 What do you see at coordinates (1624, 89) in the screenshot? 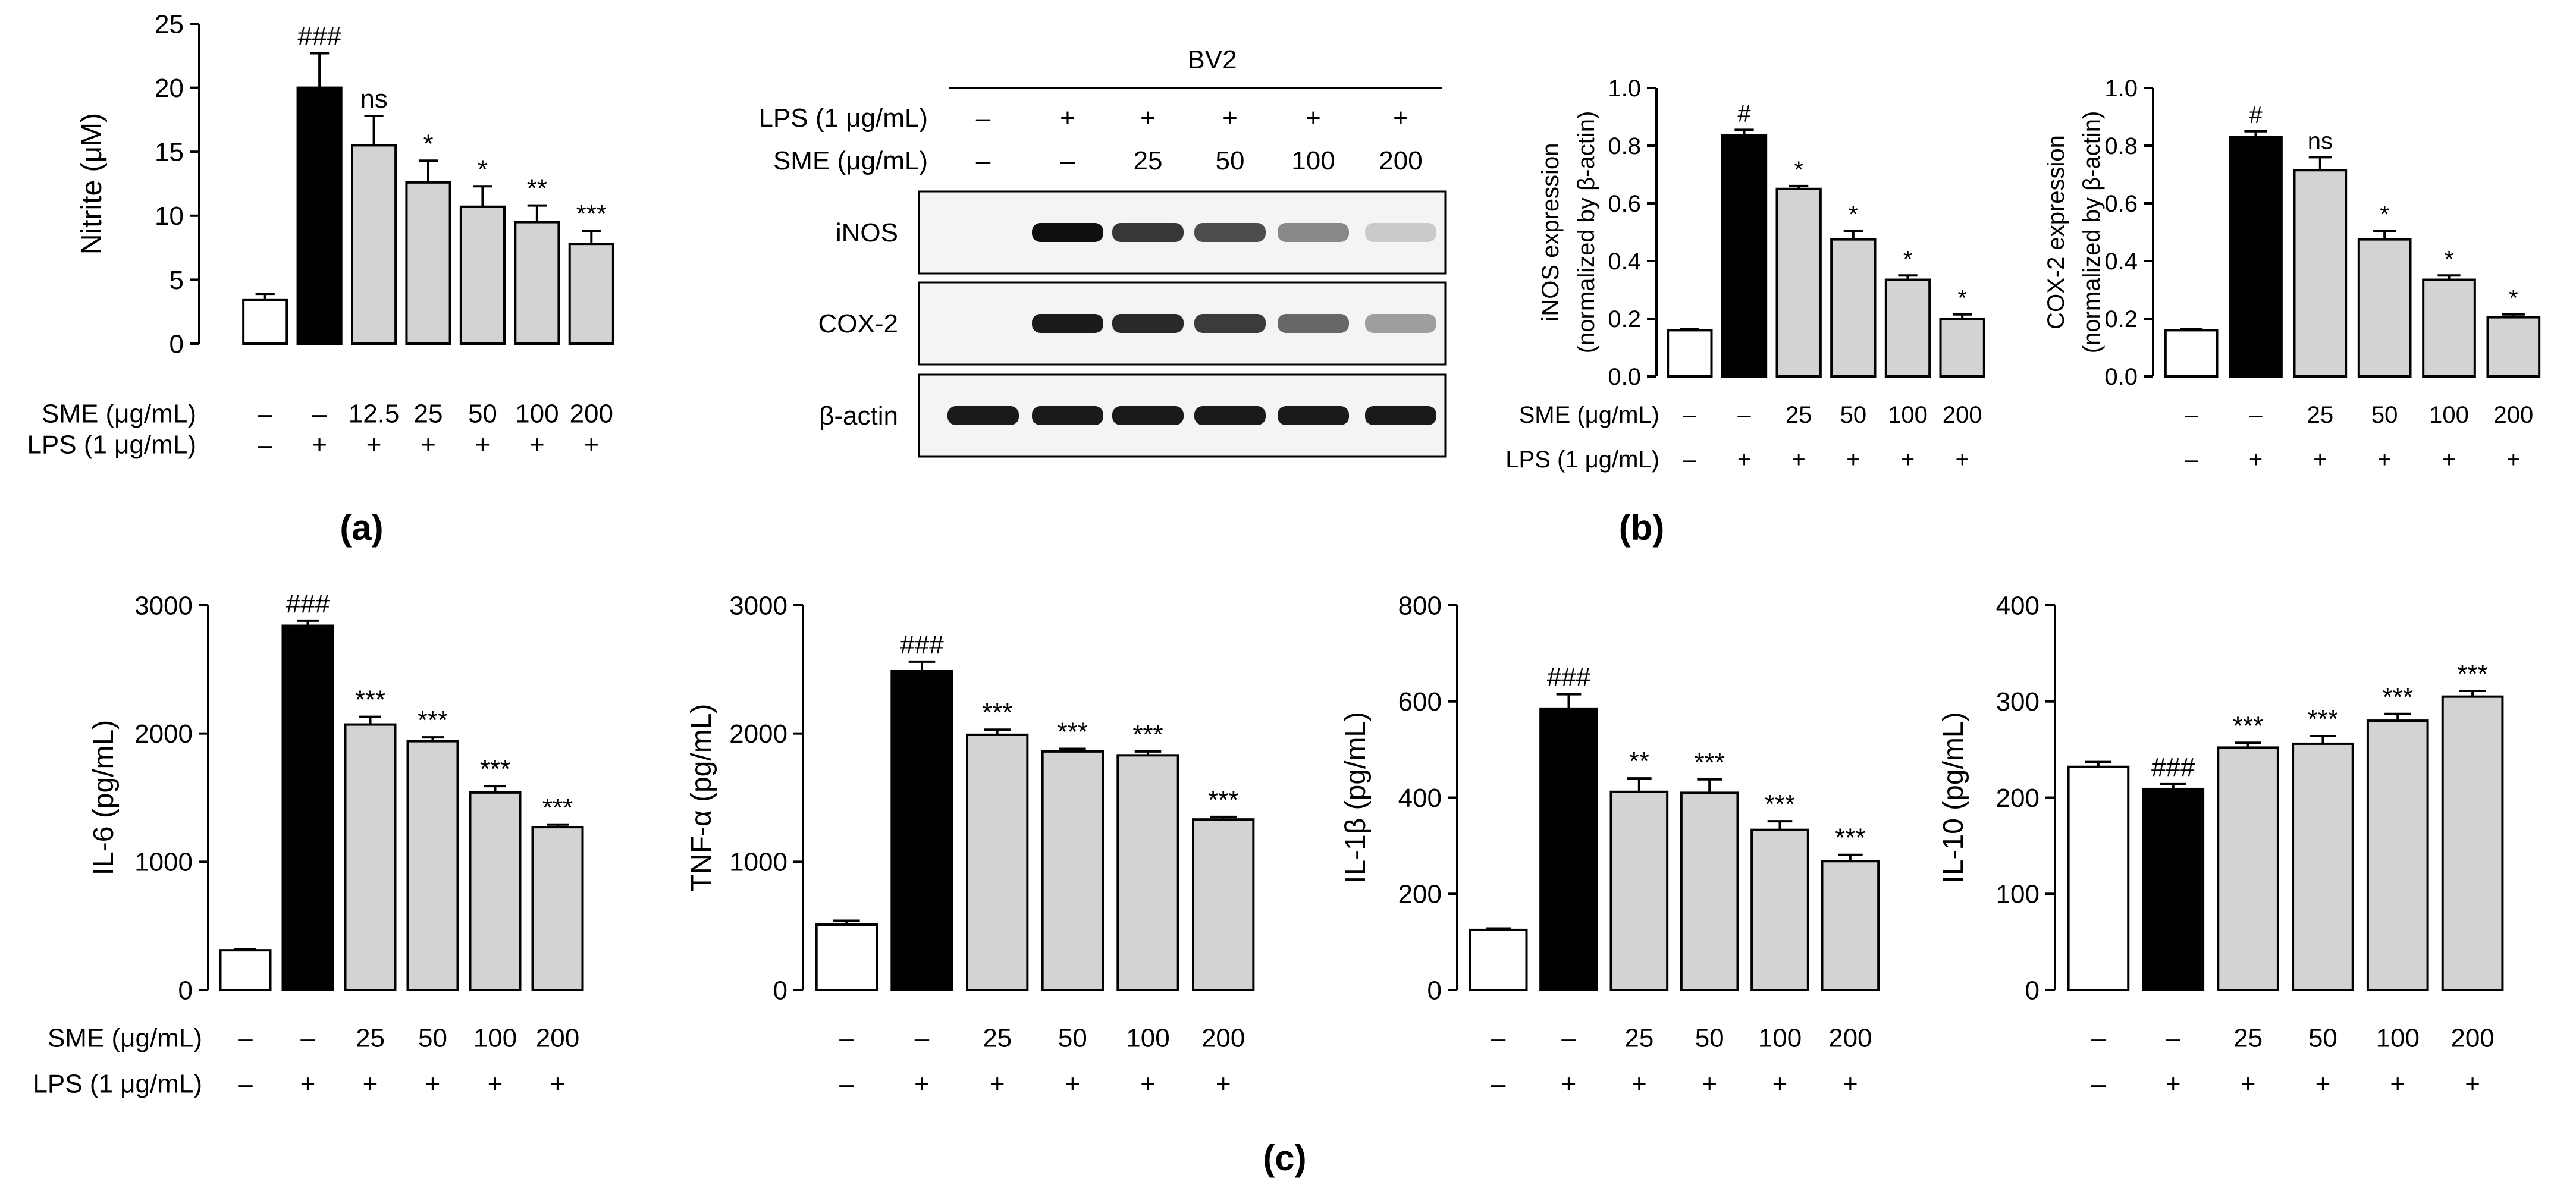
I see `inos-y-tick-label: 1.0` at bounding box center [1624, 89].